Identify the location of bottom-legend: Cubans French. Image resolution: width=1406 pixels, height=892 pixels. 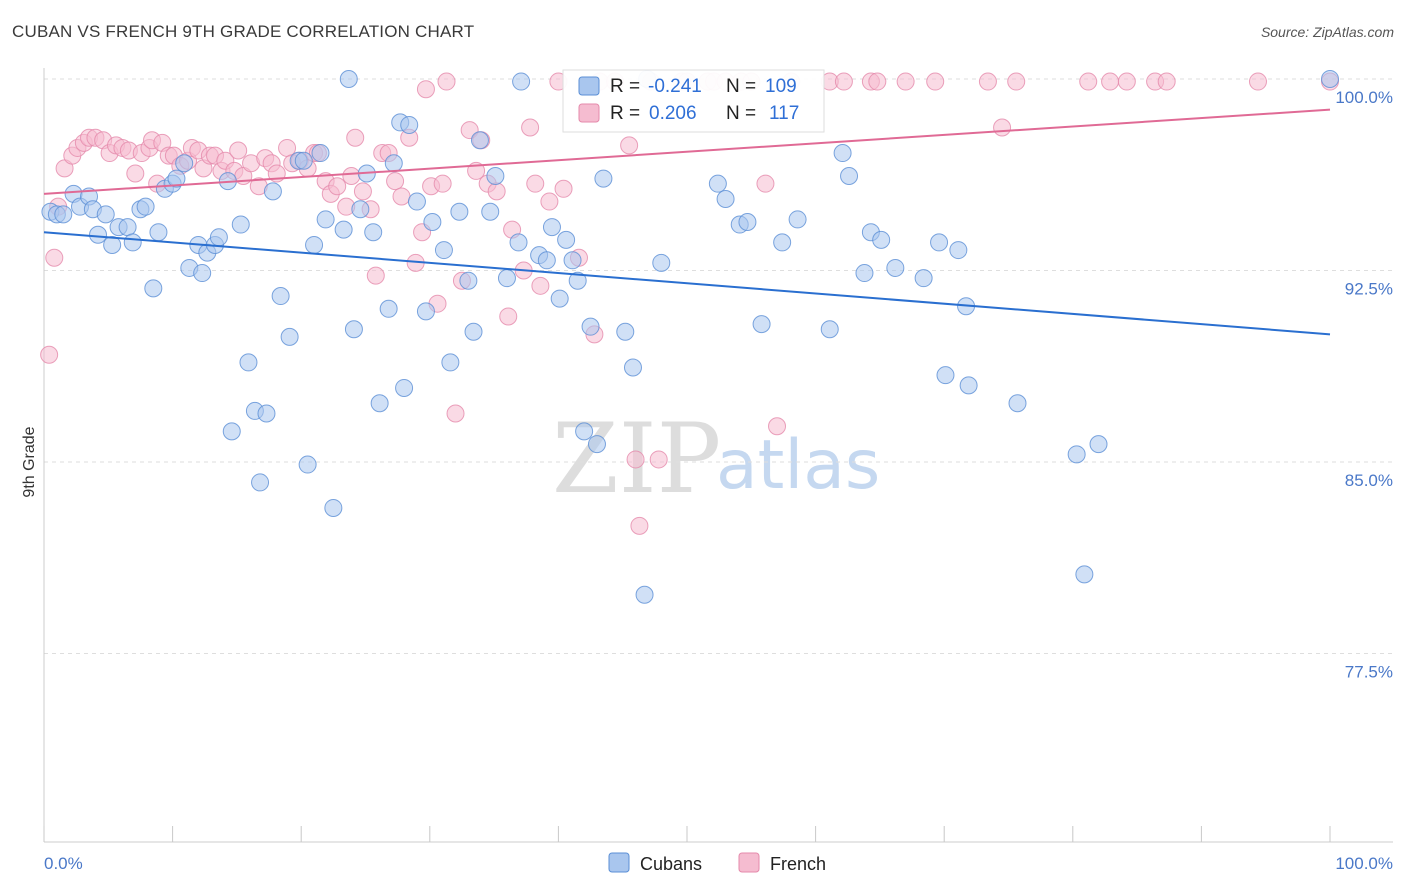
(717, 863).